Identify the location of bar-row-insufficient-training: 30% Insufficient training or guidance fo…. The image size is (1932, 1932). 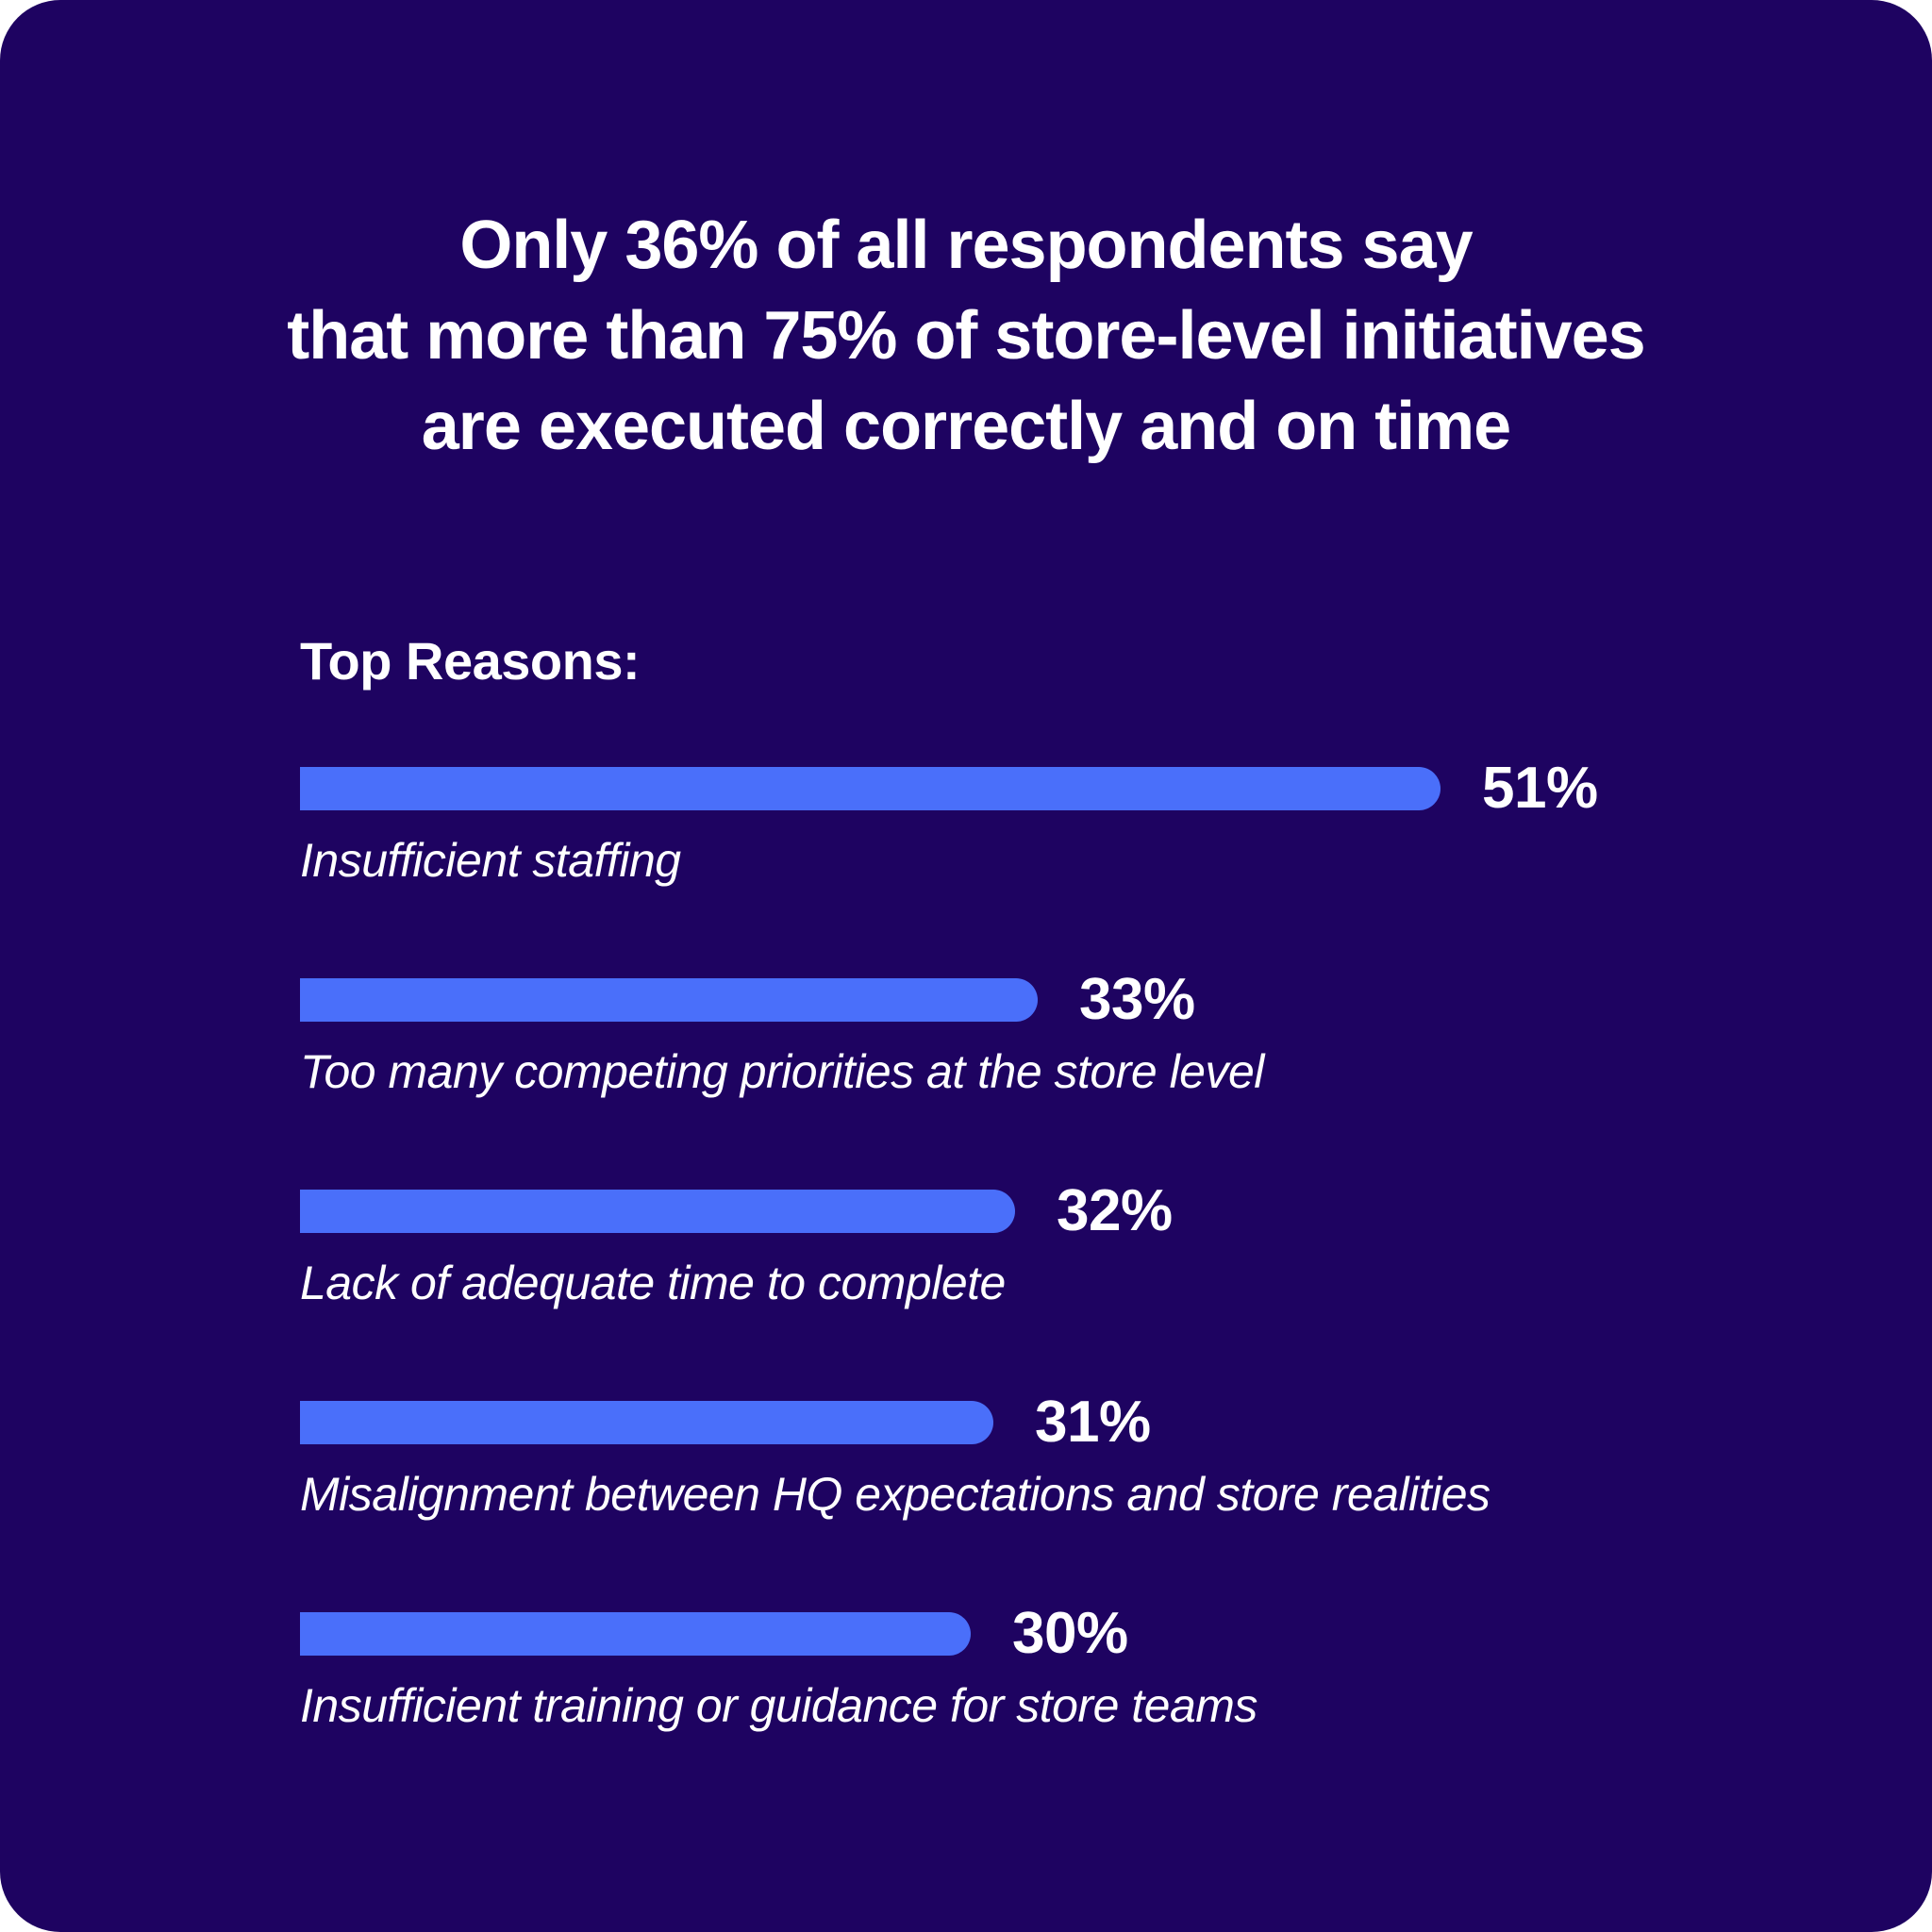
(1021, 1669).